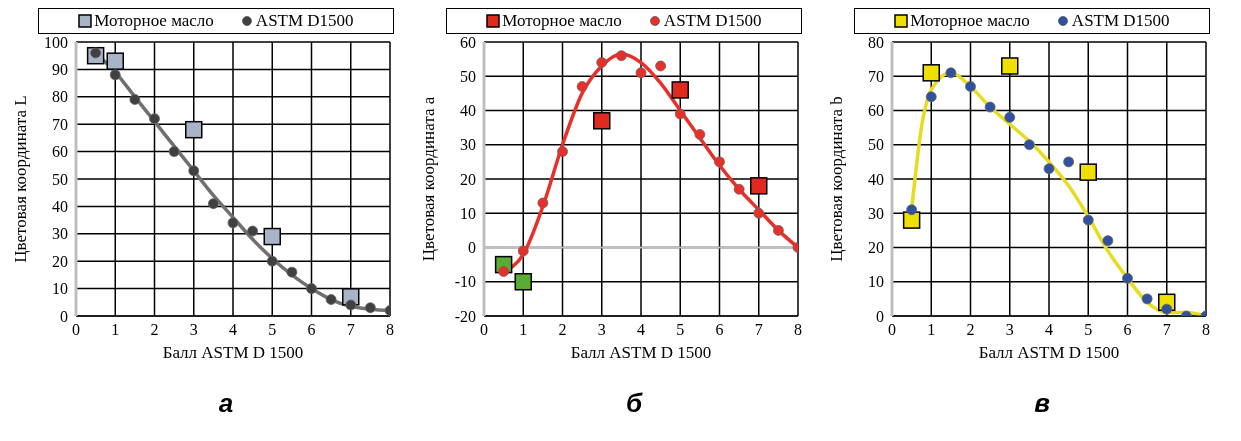  What do you see at coordinates (56, 42) in the screenshot?
I see `y-tick-label: 100` at bounding box center [56, 42].